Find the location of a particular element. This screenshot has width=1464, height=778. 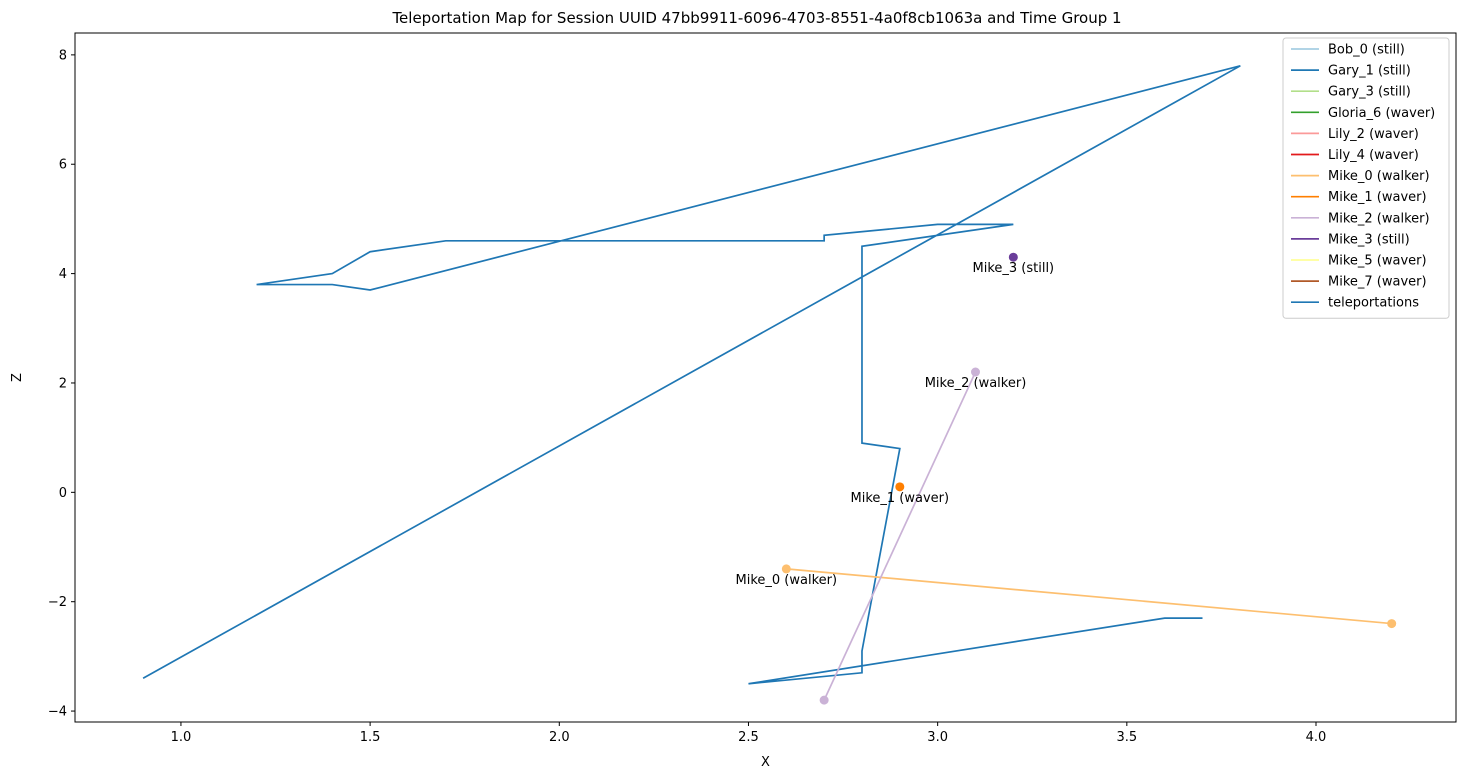

y-tick-label: 4 is located at coordinates (63, 274).